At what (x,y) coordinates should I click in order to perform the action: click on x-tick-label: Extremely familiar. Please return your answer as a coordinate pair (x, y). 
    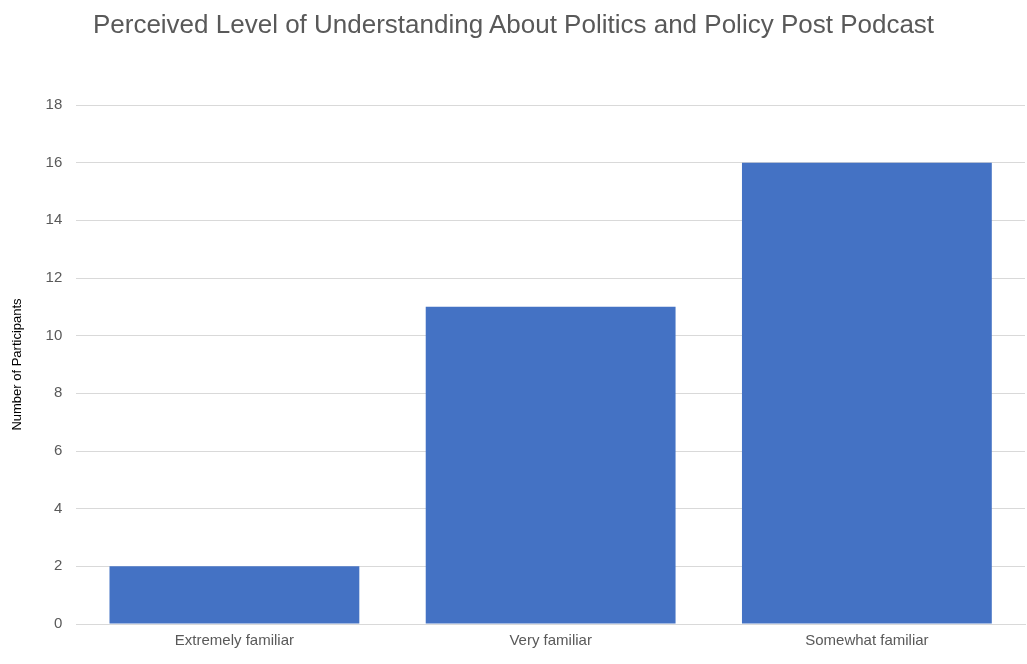
    Looking at the image, I should click on (234, 640).